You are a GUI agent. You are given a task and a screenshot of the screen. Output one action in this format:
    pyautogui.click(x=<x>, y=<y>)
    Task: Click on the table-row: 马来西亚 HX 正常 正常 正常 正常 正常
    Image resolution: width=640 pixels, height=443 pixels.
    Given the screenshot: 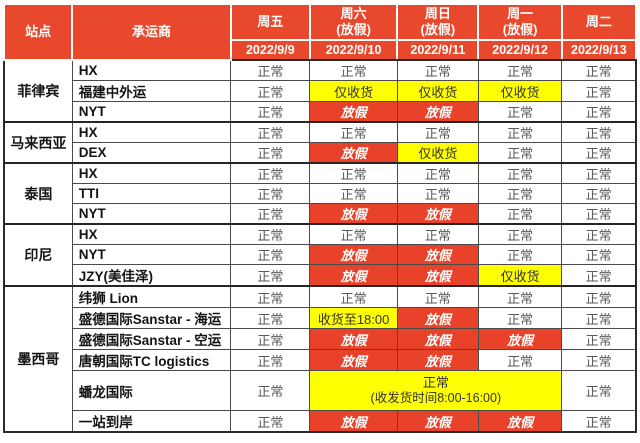 What is the action you would take?
    pyautogui.click(x=320, y=142)
    